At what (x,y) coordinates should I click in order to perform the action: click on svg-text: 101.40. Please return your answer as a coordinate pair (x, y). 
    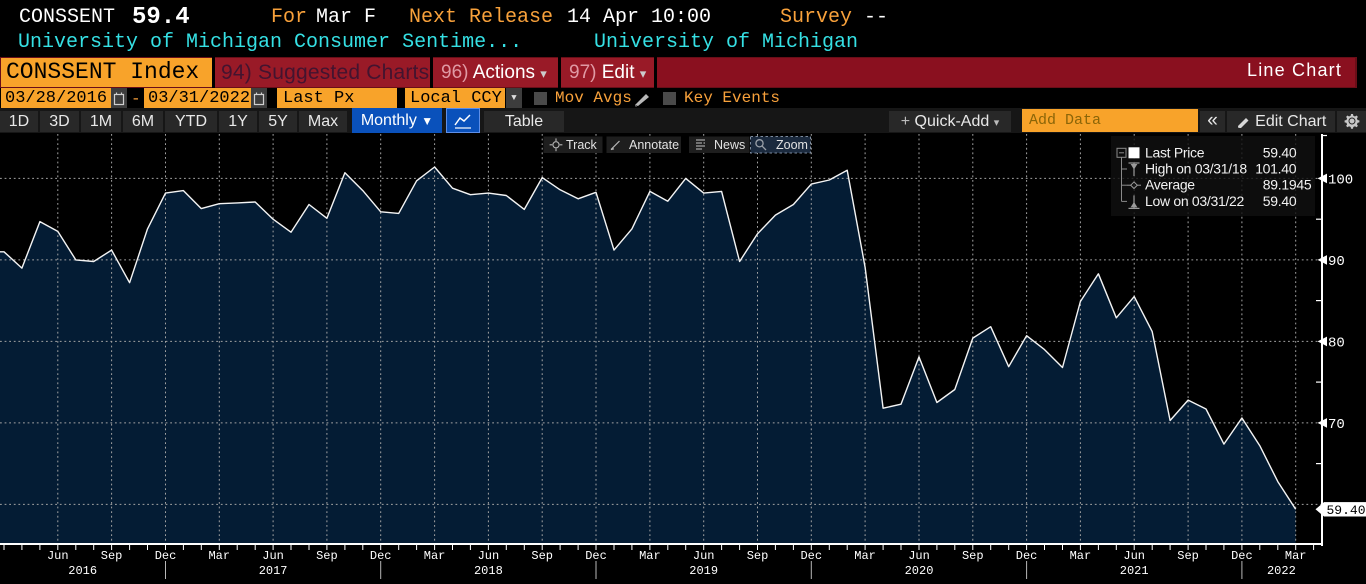
    Looking at the image, I should click on (1276, 169).